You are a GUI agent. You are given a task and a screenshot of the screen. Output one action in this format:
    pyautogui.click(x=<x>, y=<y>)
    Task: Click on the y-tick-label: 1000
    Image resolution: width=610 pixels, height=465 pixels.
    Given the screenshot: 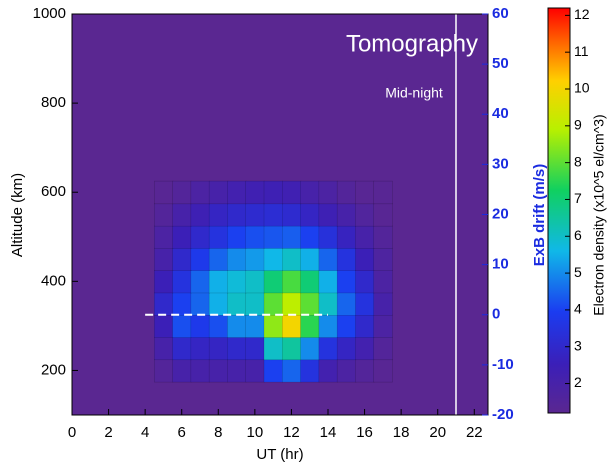 What is the action you would take?
    pyautogui.click(x=49, y=13)
    